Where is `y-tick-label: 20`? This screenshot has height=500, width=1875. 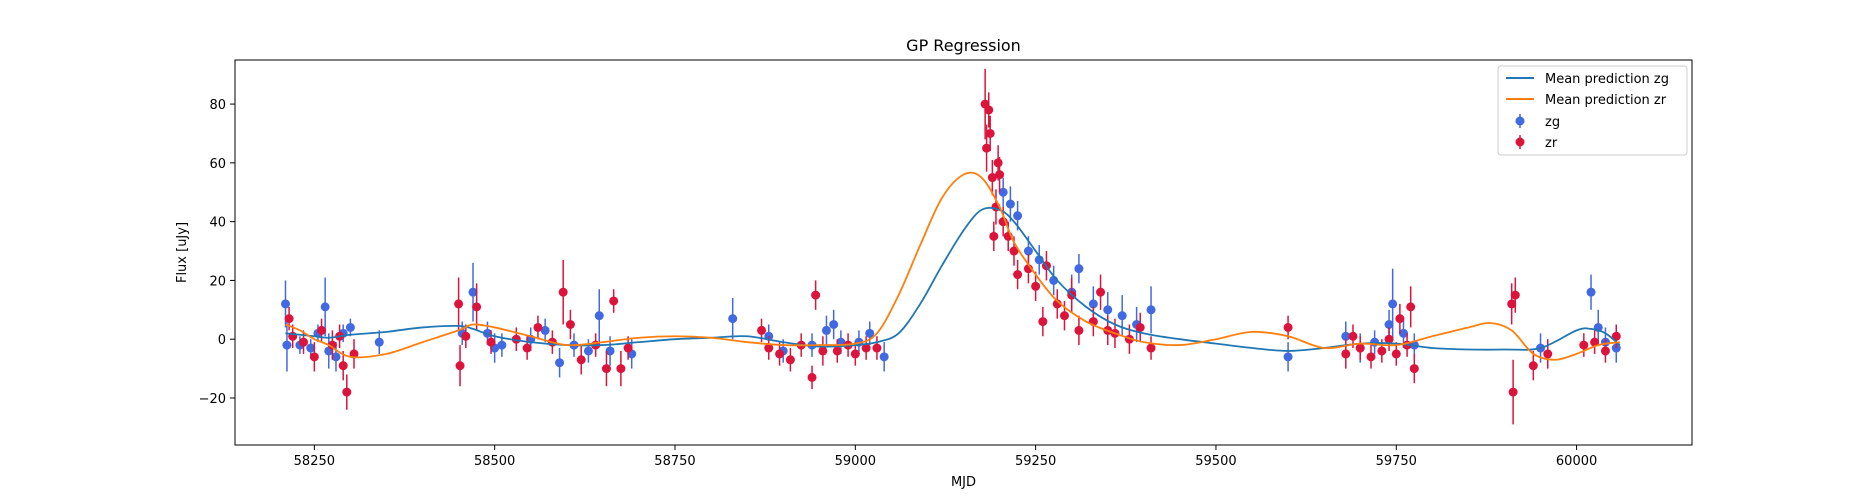
y-tick-label: 20 is located at coordinates (217, 281).